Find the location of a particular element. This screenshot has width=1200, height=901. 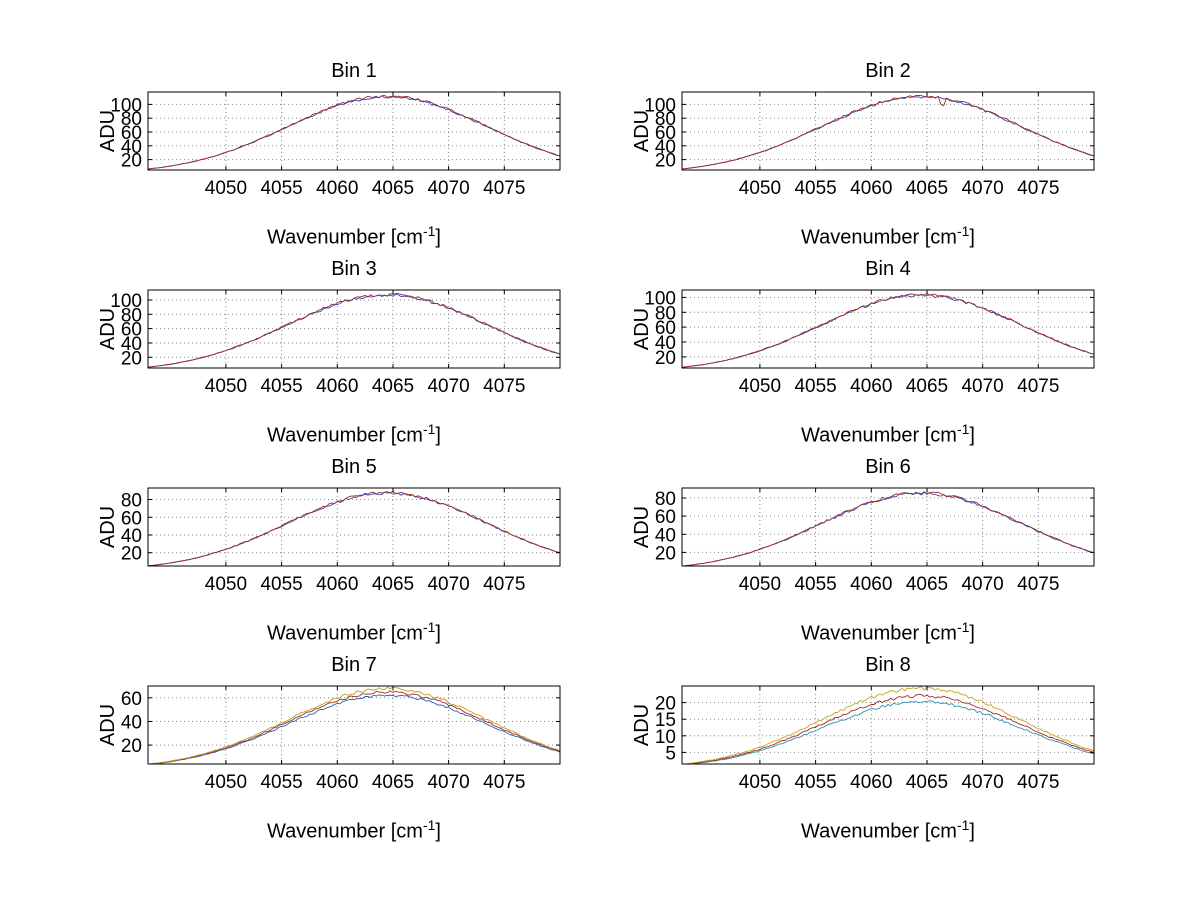

y-tick-label: 100 is located at coordinates (126, 105).